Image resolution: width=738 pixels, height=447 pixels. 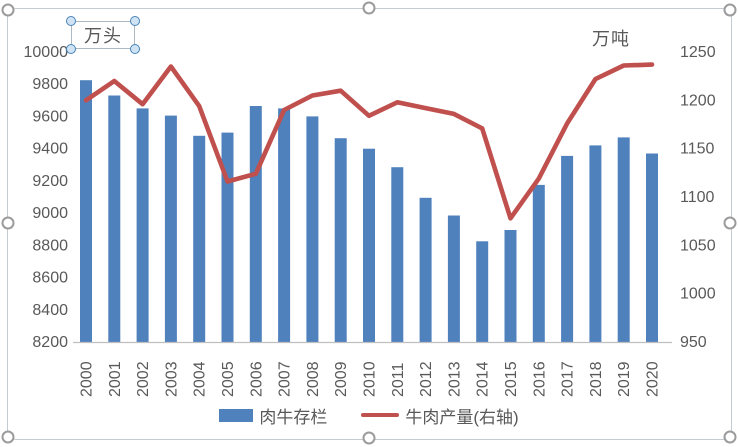 What do you see at coordinates (50, 310) in the screenshot?
I see `left-axis-tick-label: 8400` at bounding box center [50, 310].